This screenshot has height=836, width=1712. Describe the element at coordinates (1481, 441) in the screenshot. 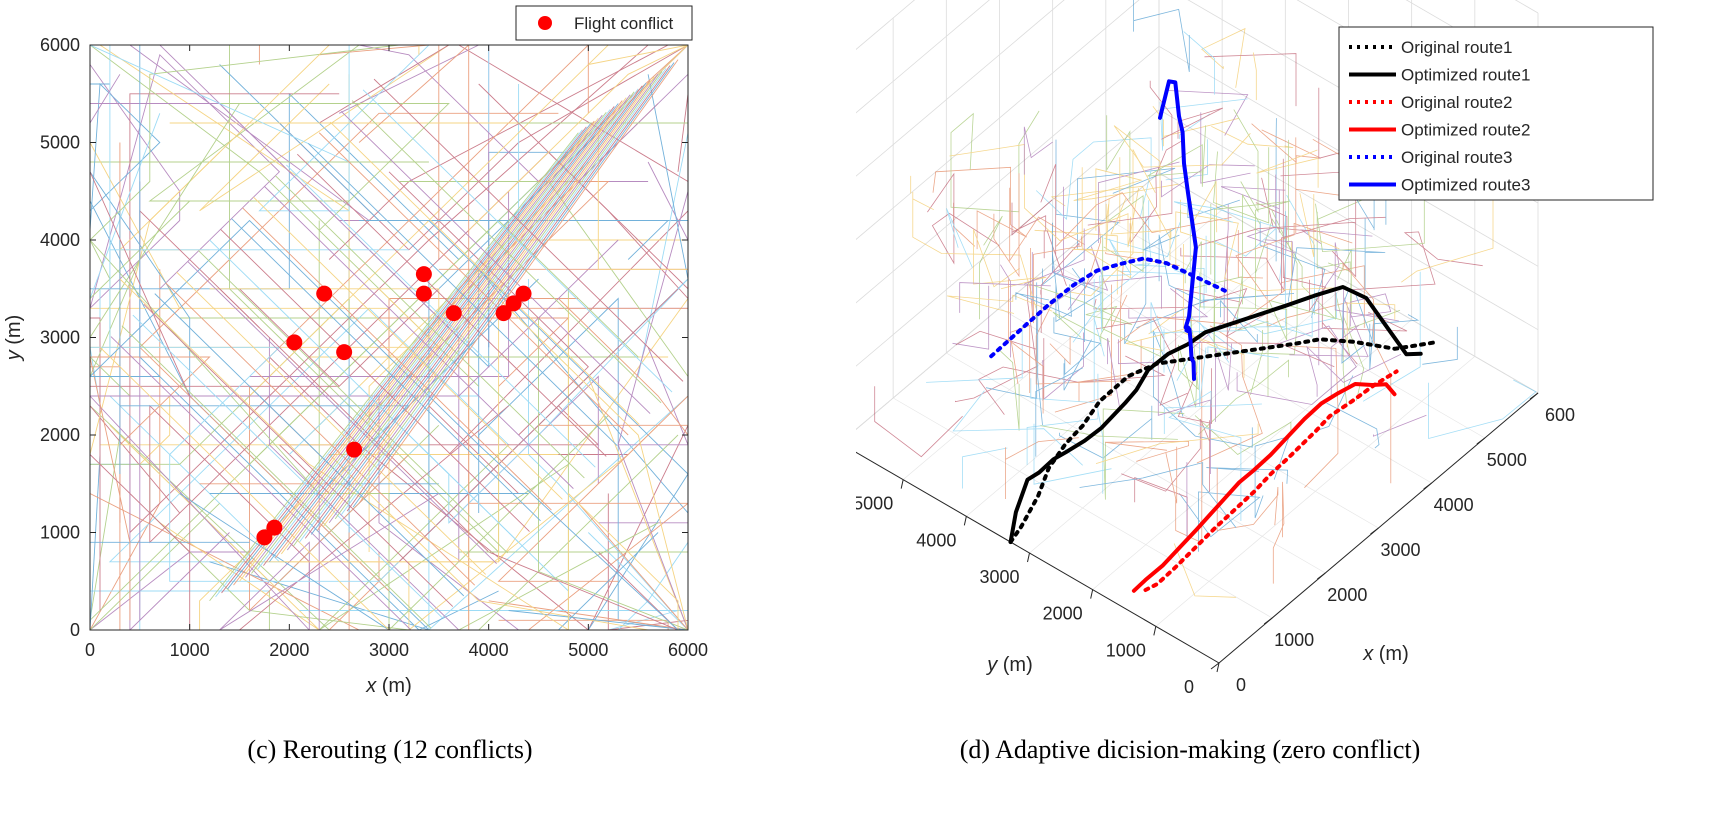

I see `x-tick` at that location.